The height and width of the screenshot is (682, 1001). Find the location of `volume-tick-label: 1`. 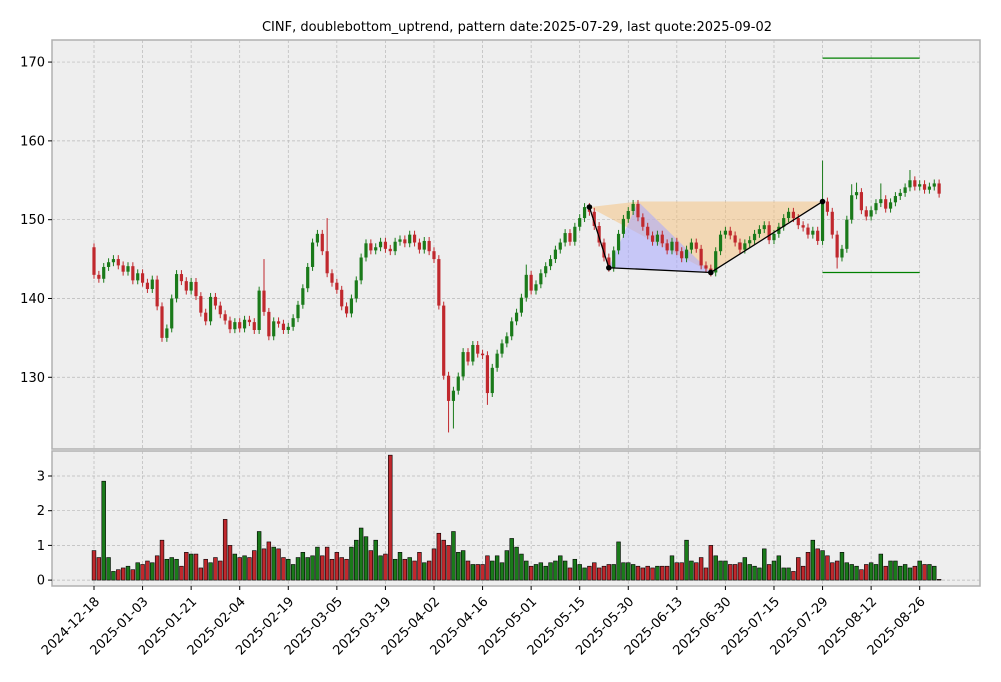

volume-tick-label: 1 is located at coordinates (41, 546).